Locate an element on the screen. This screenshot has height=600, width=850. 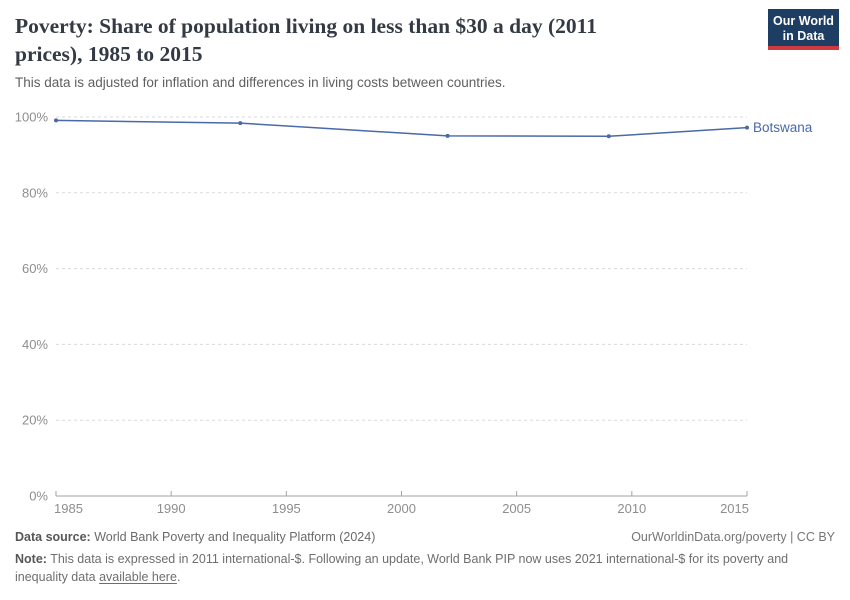
entity-label: Botswana is located at coordinates (783, 127).